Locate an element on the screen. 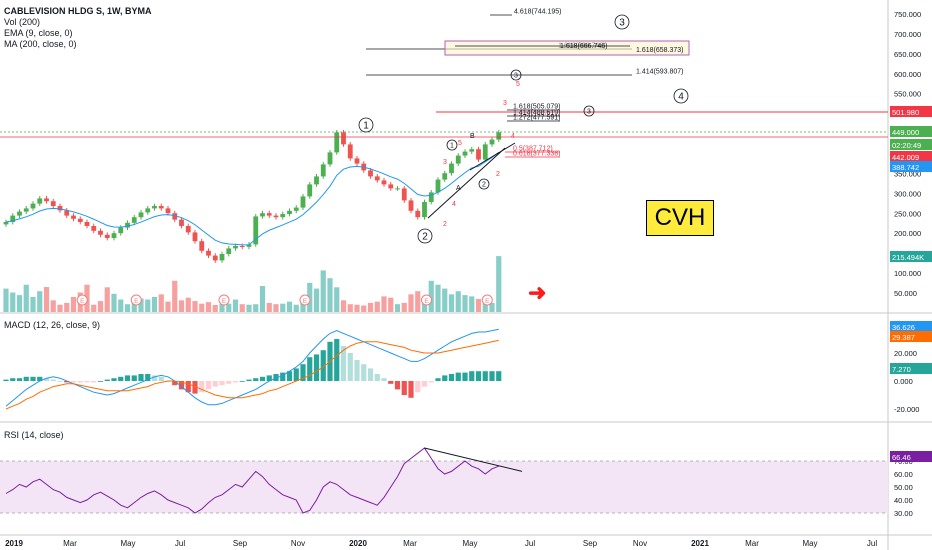  wave-marker-label: 3 is located at coordinates (622, 23).